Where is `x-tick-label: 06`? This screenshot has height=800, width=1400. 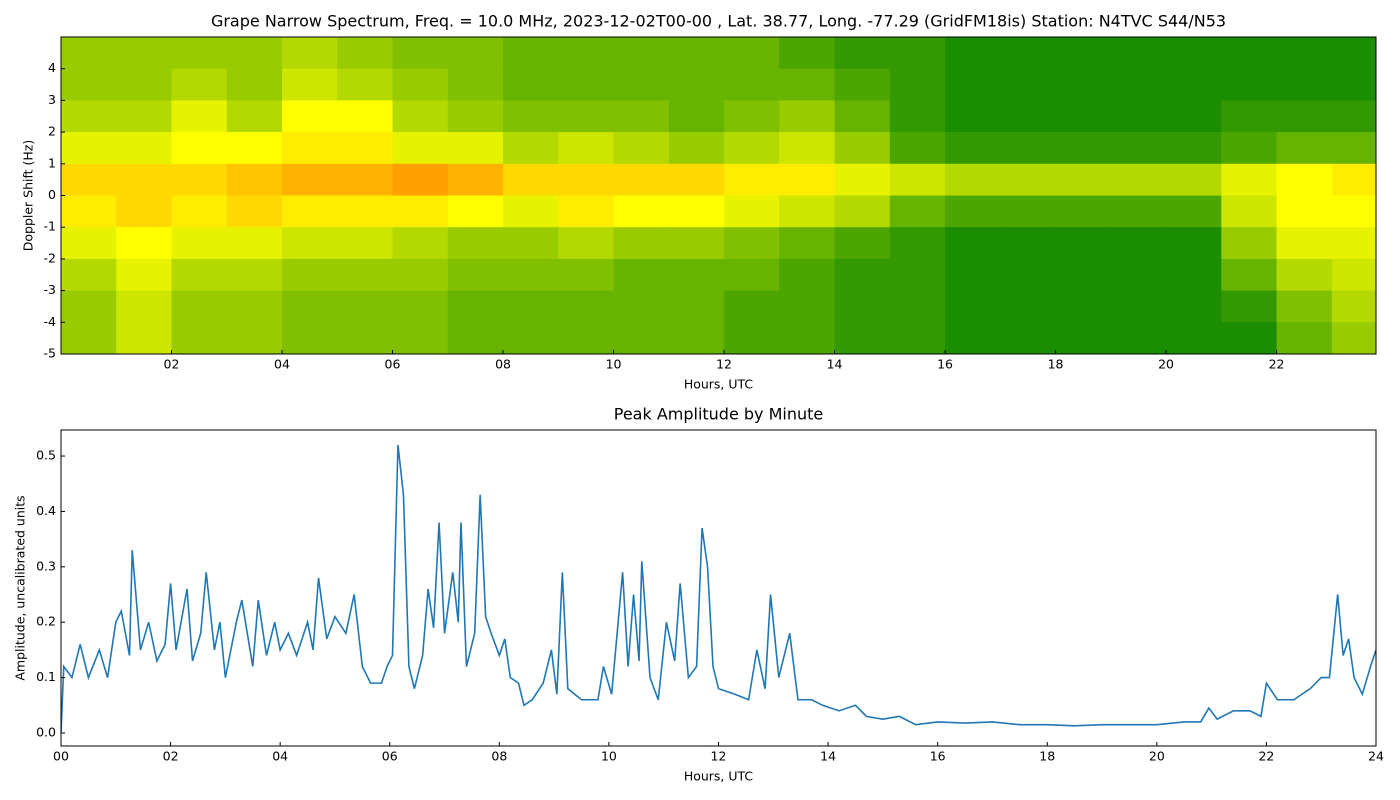
x-tick-label: 06 is located at coordinates (390, 756).